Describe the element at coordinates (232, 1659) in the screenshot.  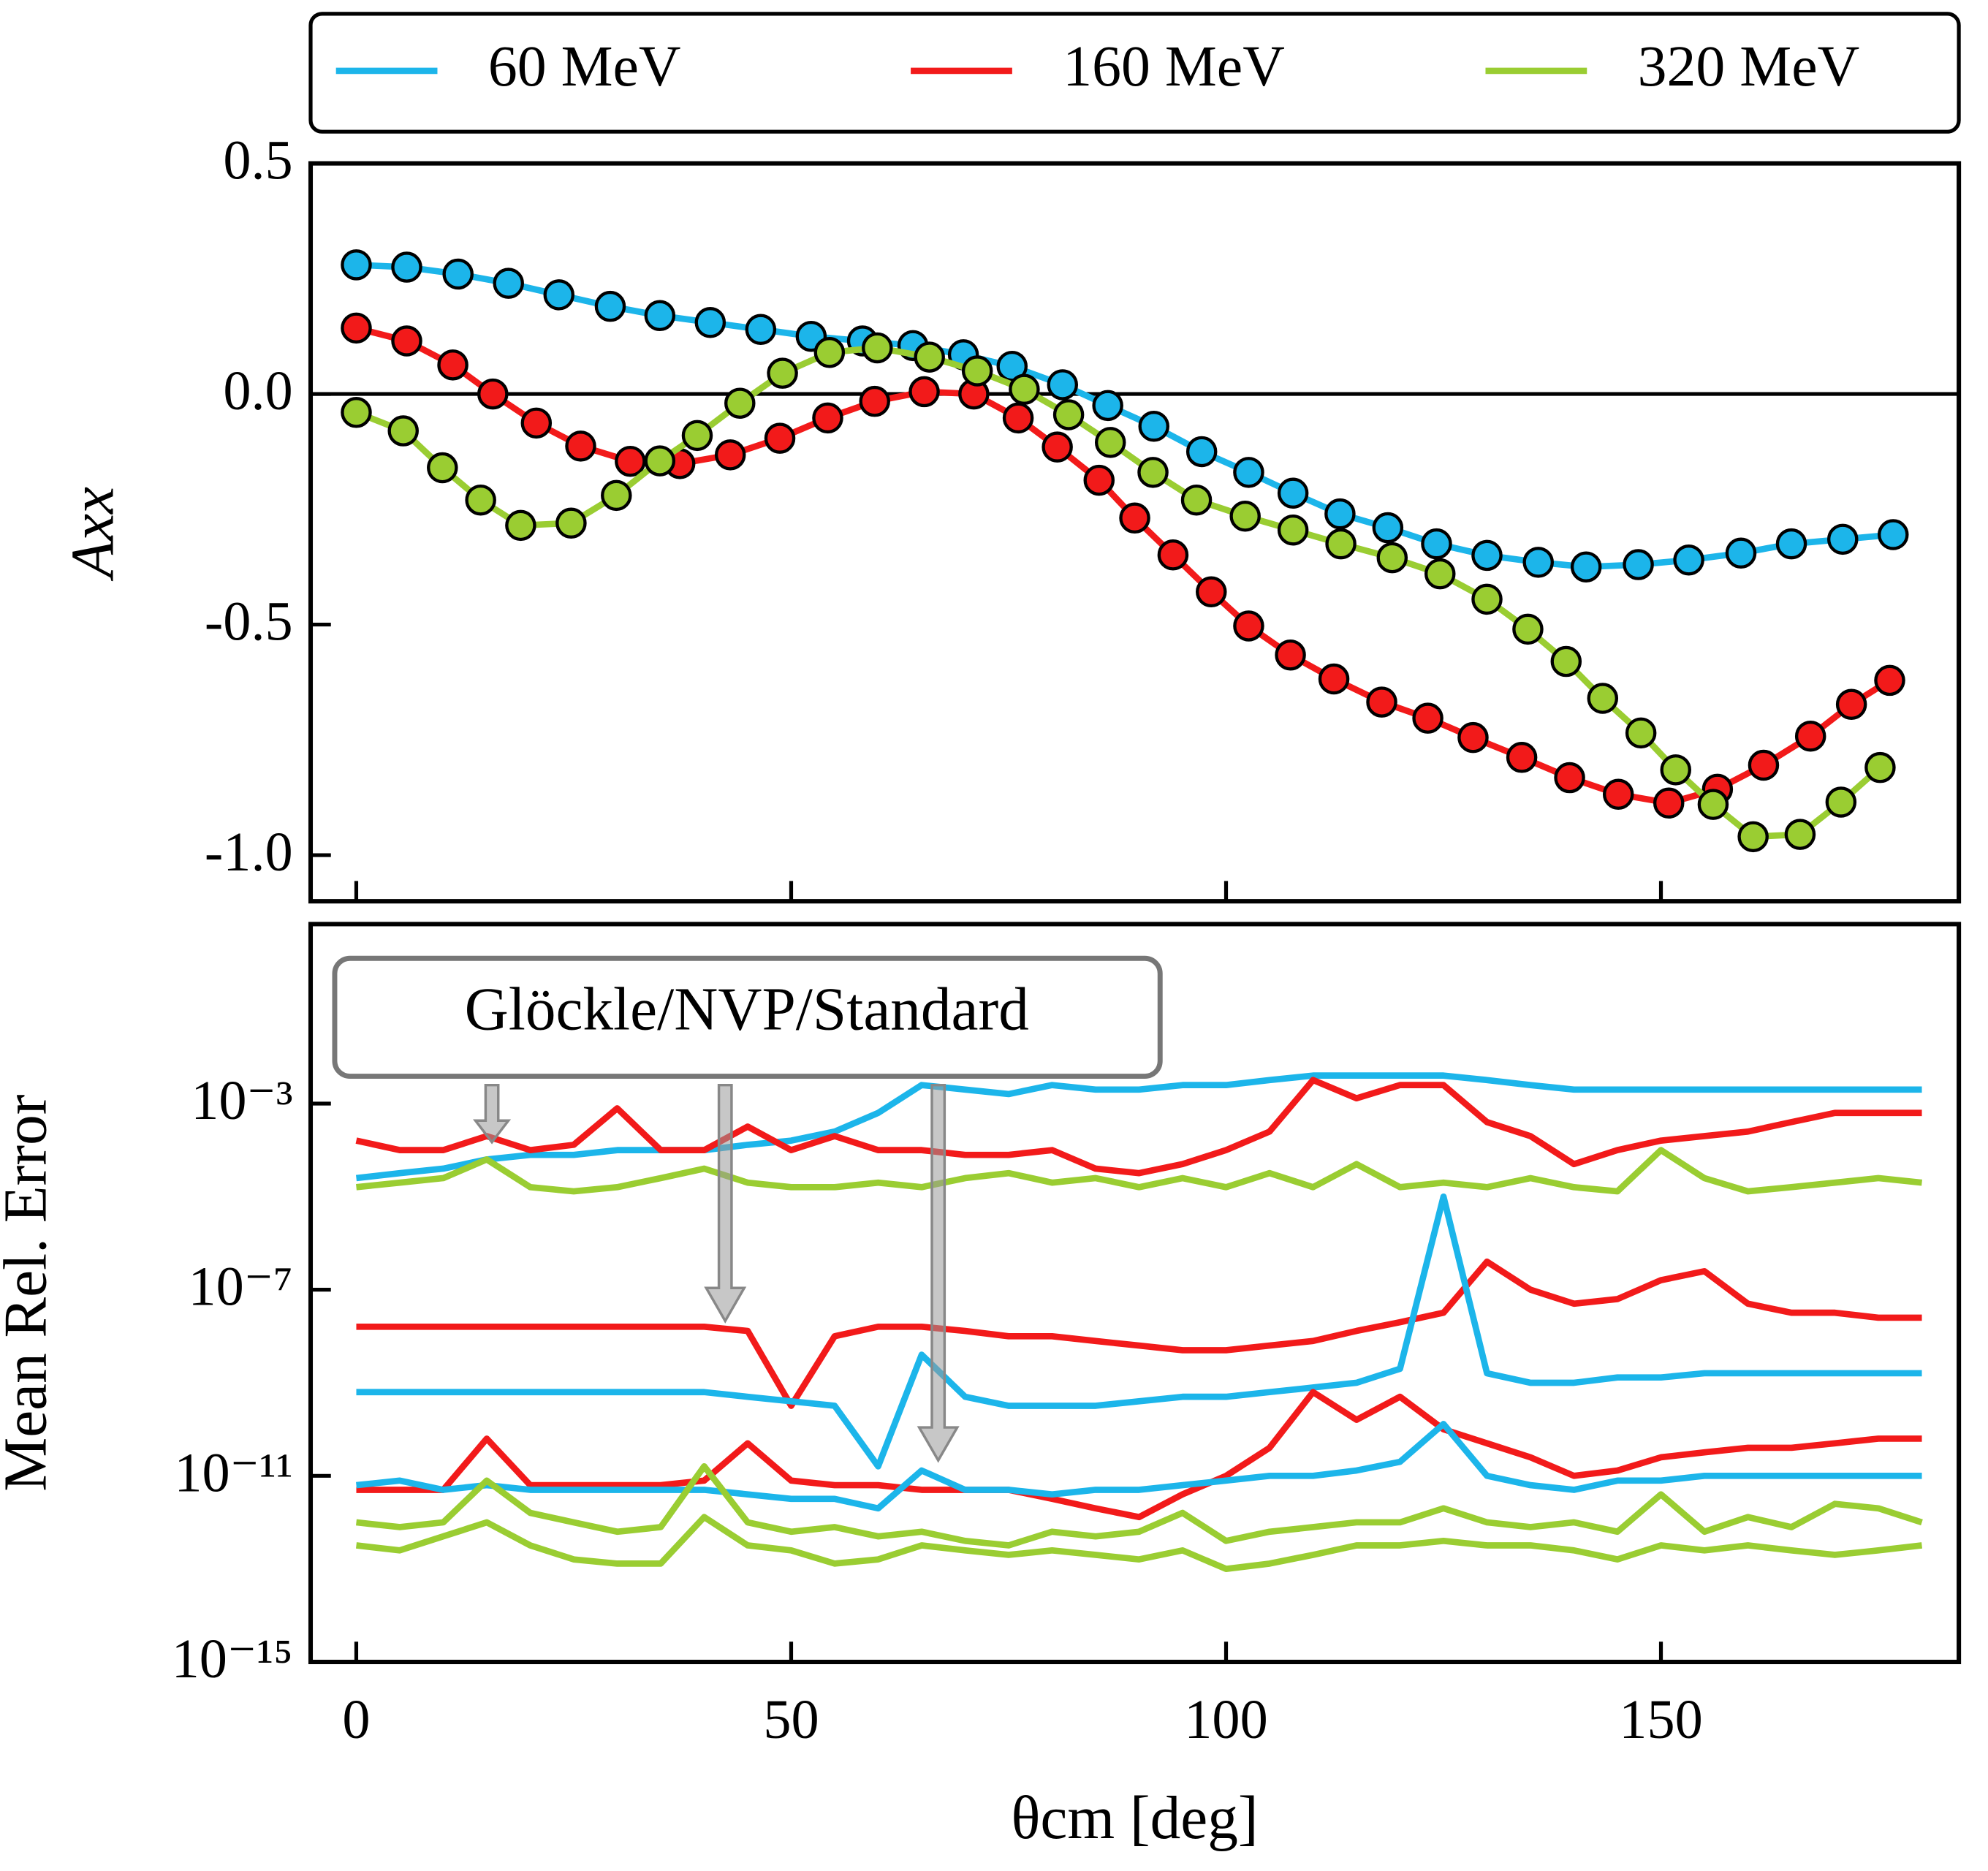
I see `y-tick-label: 10⁻¹⁵` at that location.